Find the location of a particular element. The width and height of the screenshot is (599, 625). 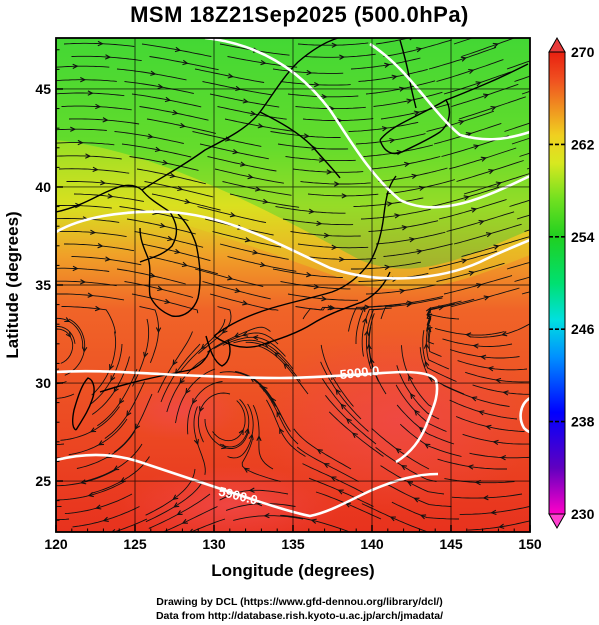

y-axis-title: Latitude (degrees) is located at coordinates (12, 284).